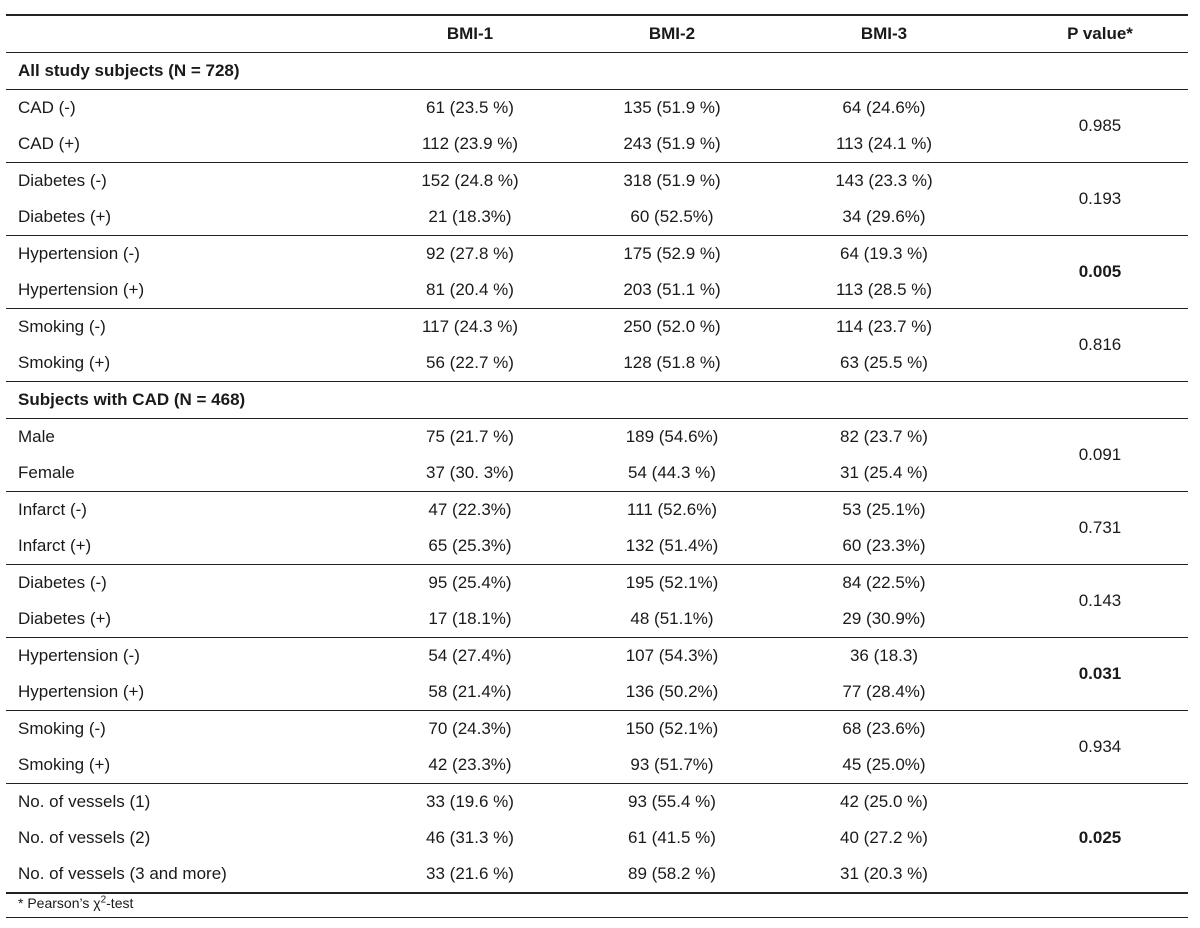  I want to click on table-cell: 143 (23.3 %), so click(884, 180).